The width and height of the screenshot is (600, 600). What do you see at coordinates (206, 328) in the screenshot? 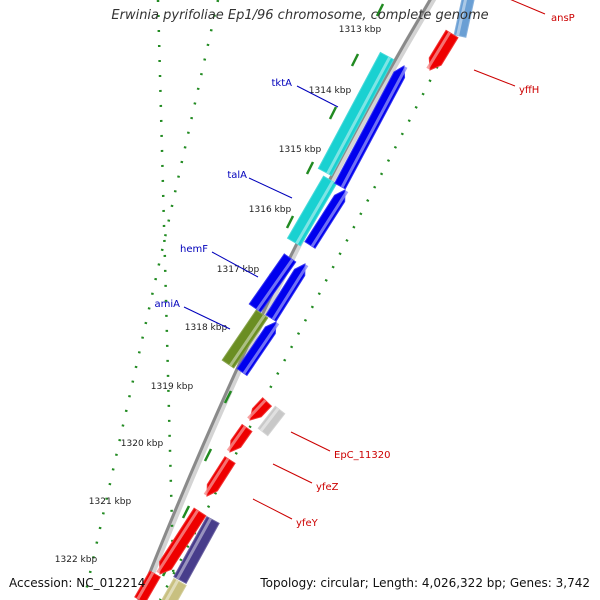
I see `tick-label: 1318 kbp` at bounding box center [206, 328].